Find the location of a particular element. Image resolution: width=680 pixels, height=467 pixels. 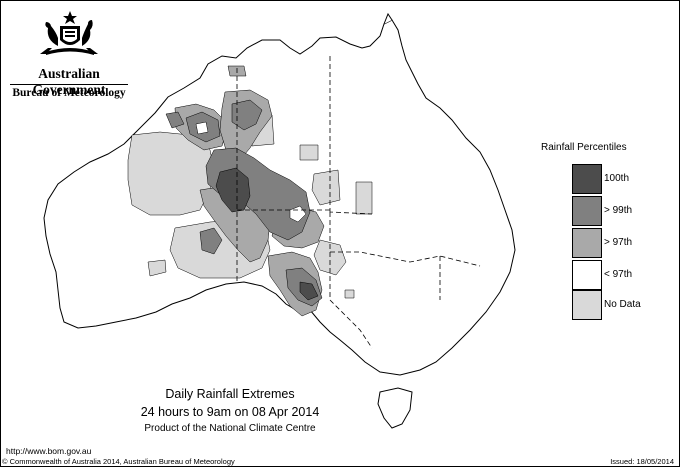

legend-label: > 99th is located at coordinates (618, 210).